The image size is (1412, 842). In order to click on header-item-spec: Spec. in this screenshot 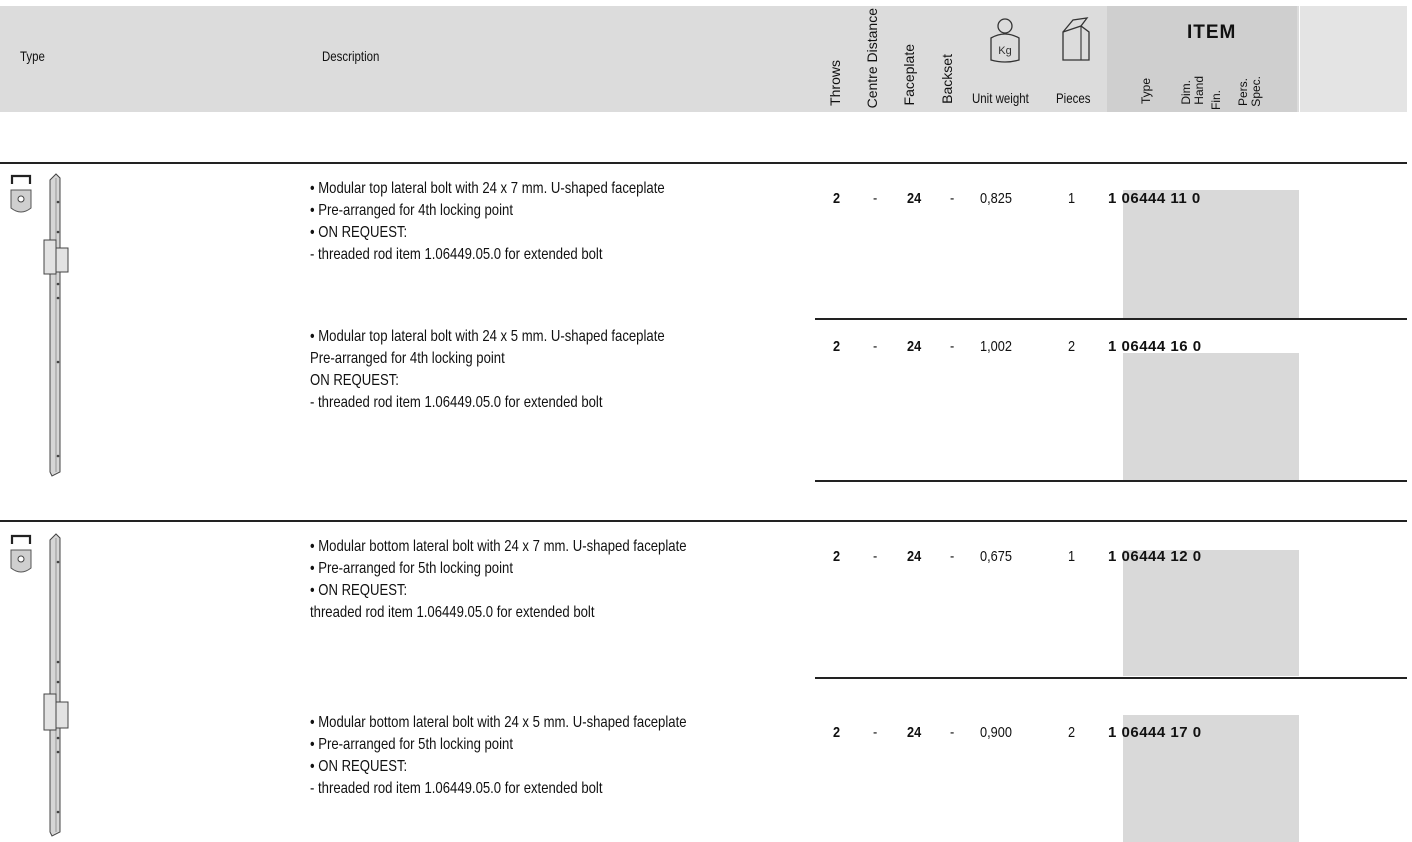, I will do `click(1256, 91)`.